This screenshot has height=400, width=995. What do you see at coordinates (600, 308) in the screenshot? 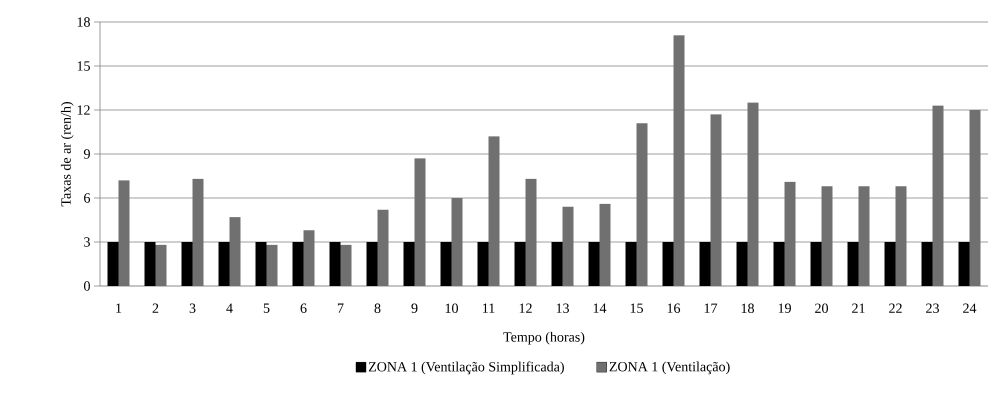
I see `x-tick-label: 14` at bounding box center [600, 308].